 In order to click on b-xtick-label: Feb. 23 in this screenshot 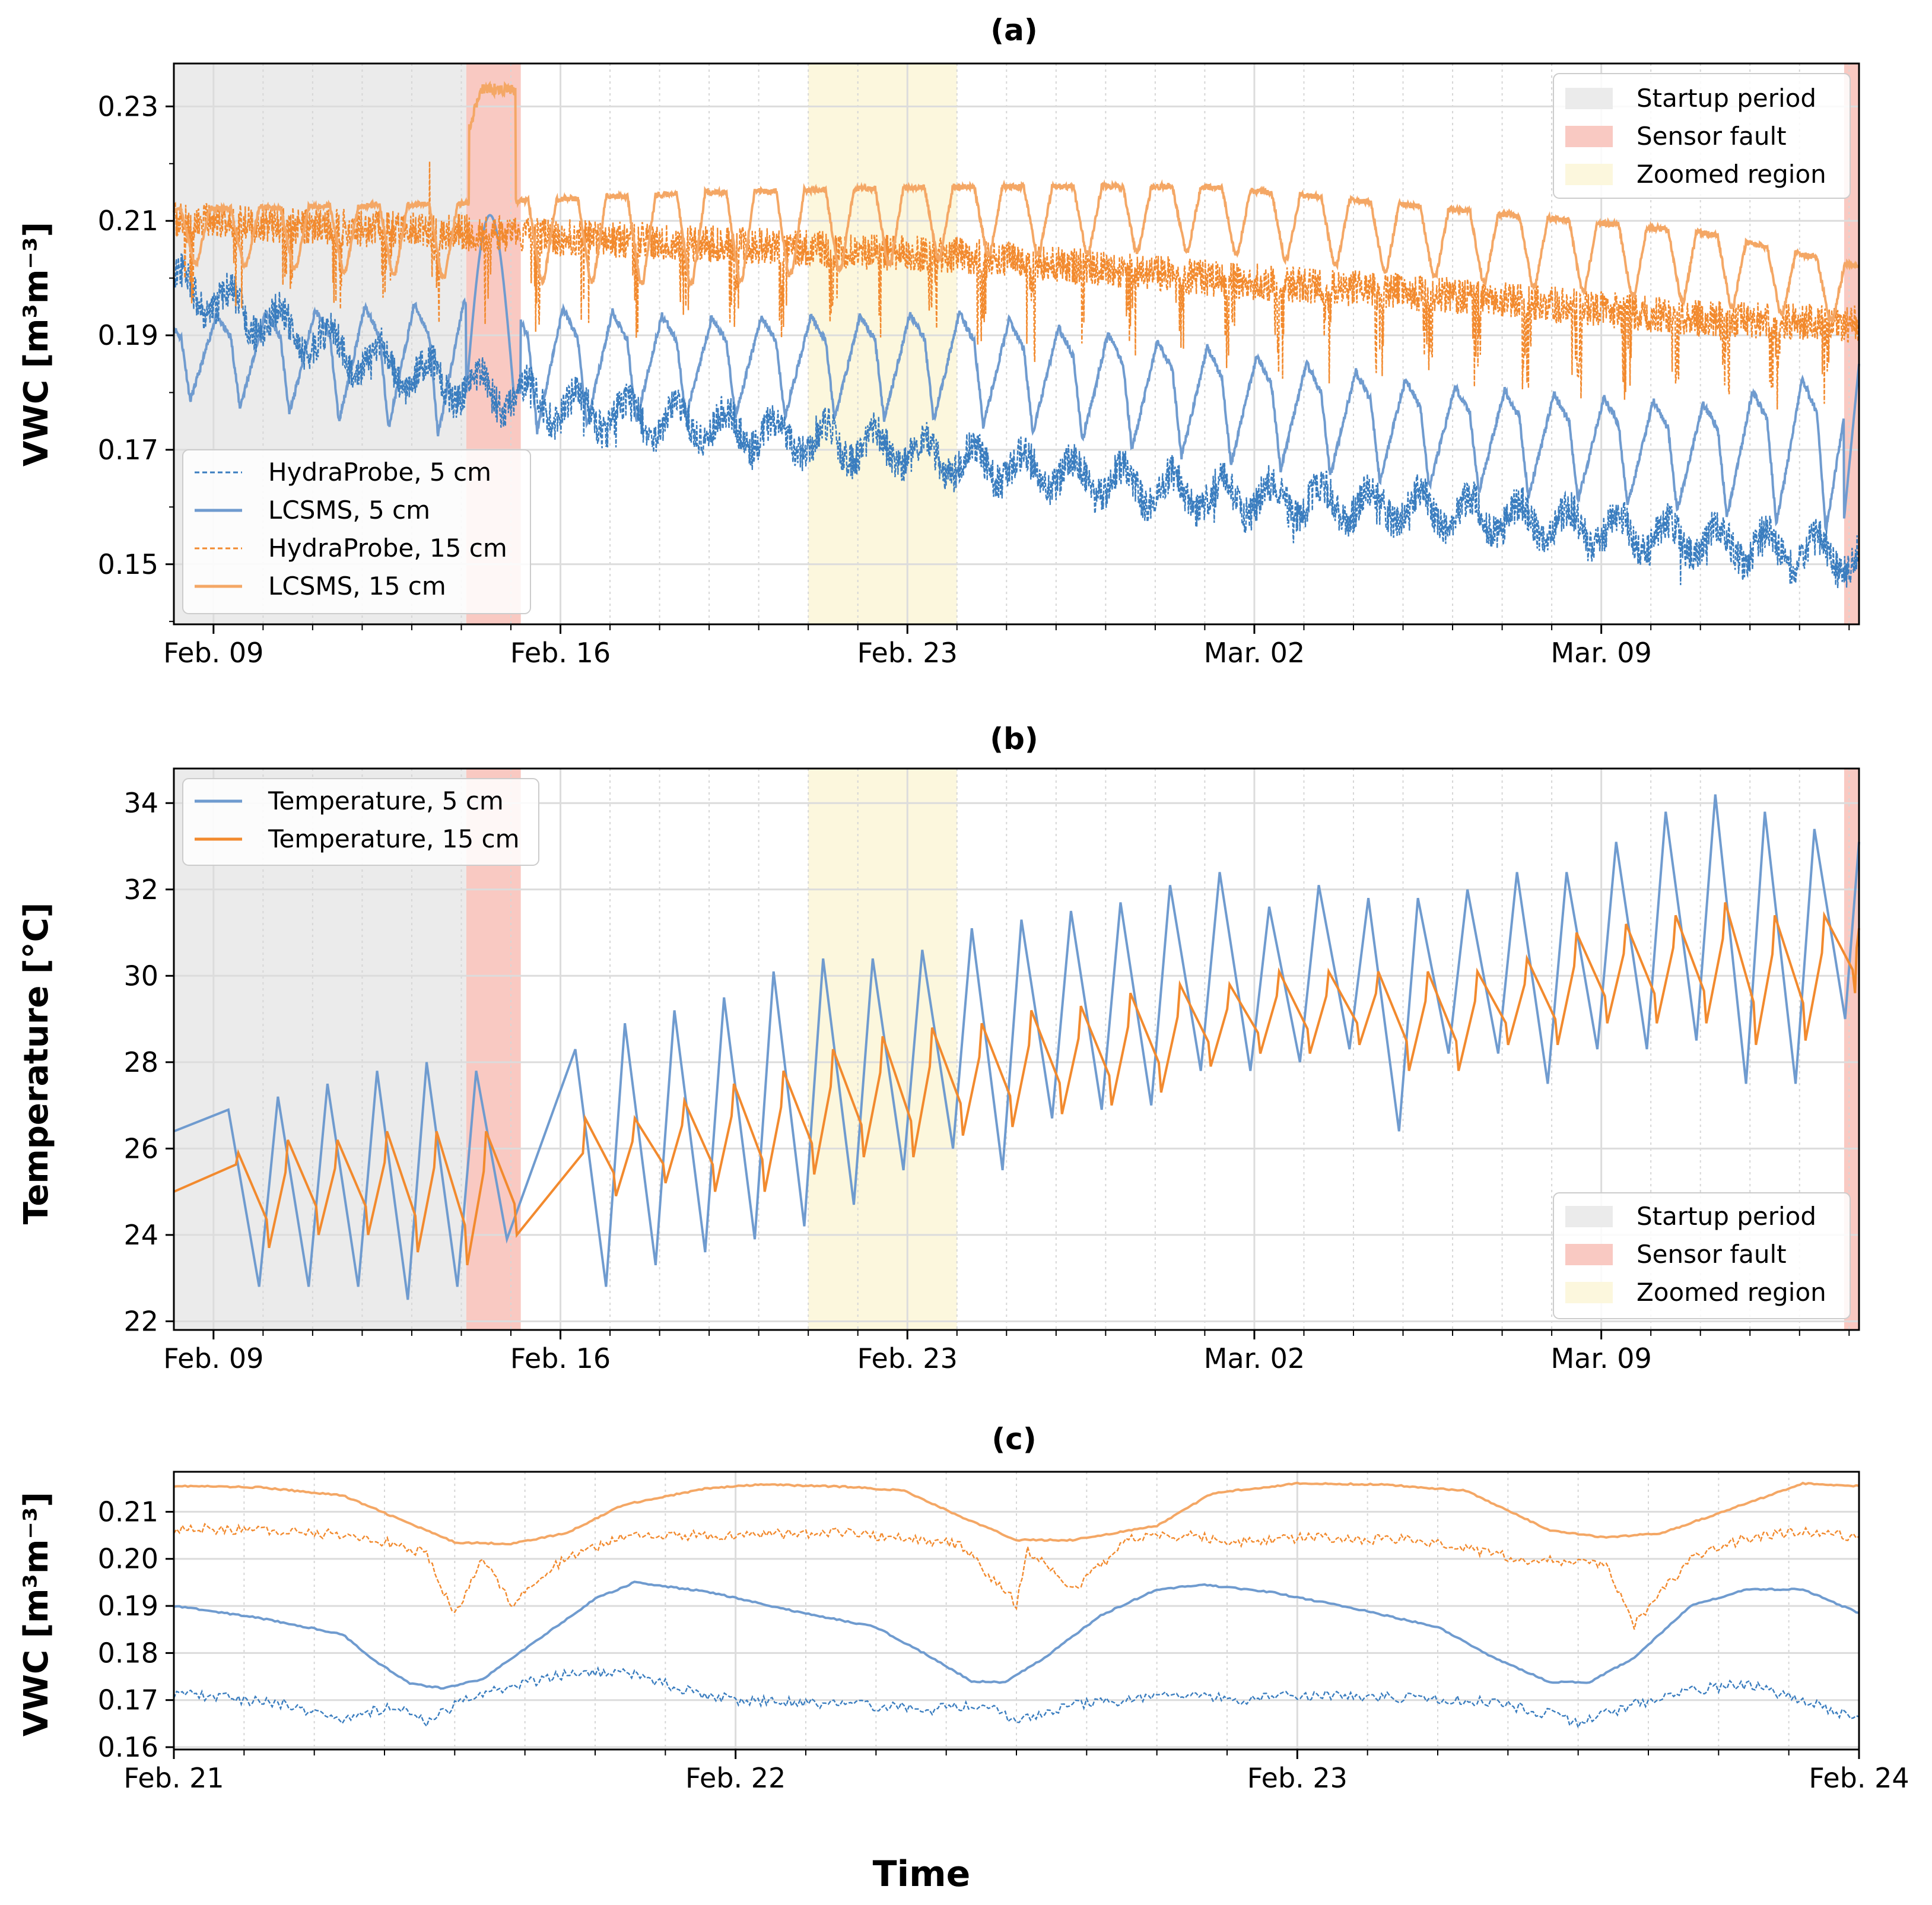, I will do `click(907, 1358)`.